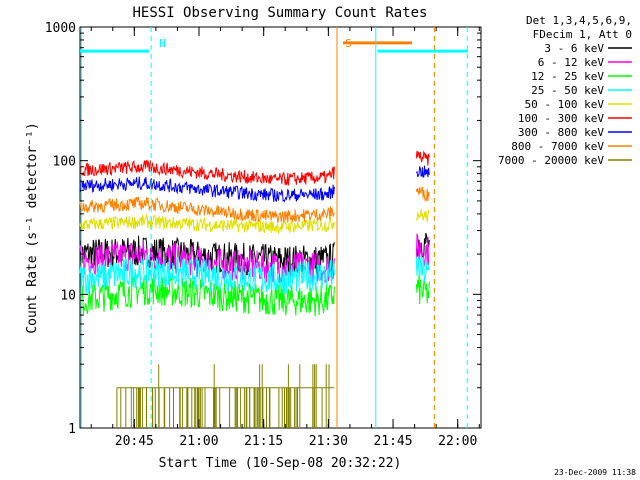 Image resolution: width=640 pixels, height=480 pixels. Describe the element at coordinates (198, 441) in the screenshot. I see `x-tick-label: 21:00` at that location.